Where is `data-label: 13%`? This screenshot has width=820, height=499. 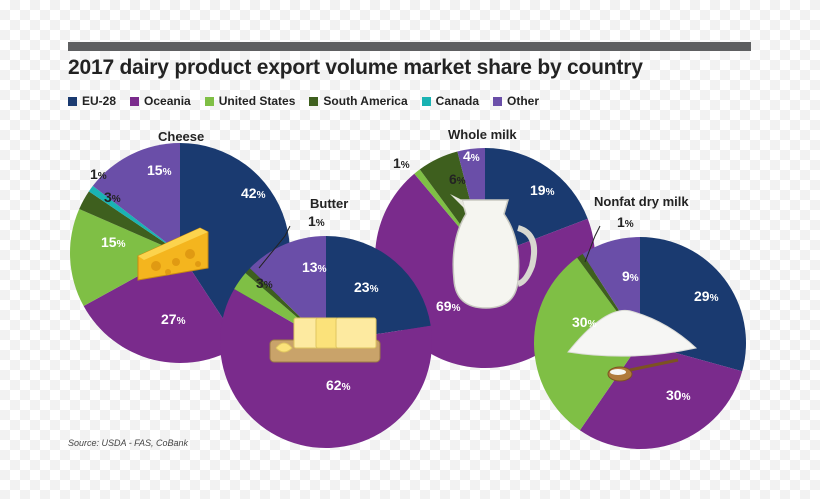 data-label: 13% is located at coordinates (314, 267).